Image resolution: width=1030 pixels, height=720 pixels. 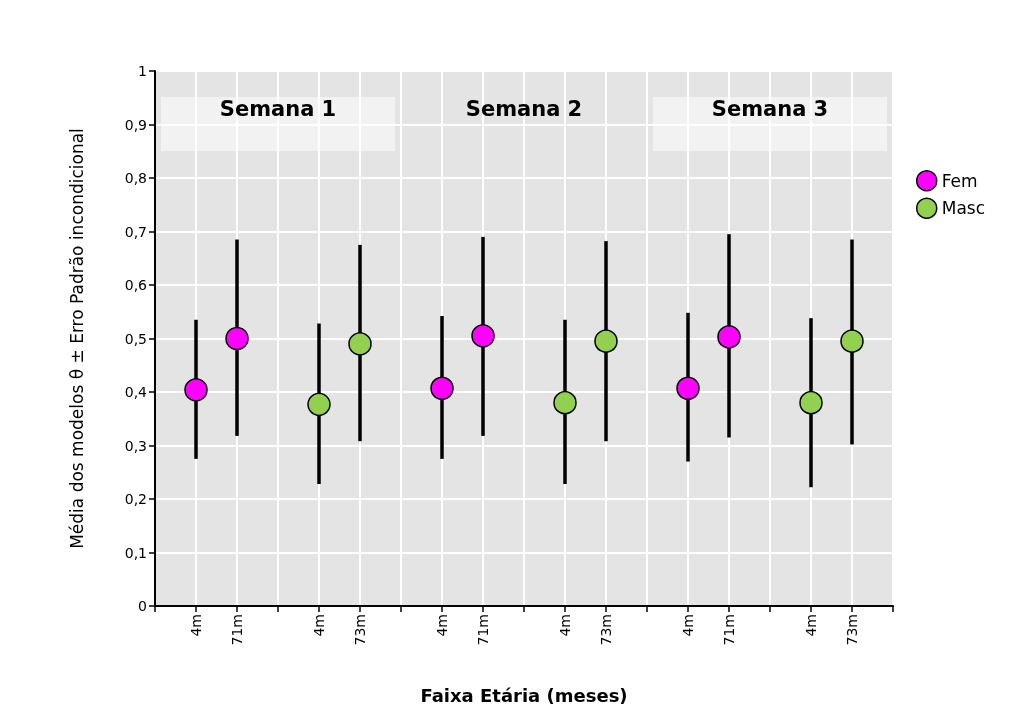 I want to click on y-tick-label: 0,4, so click(x=136, y=392).